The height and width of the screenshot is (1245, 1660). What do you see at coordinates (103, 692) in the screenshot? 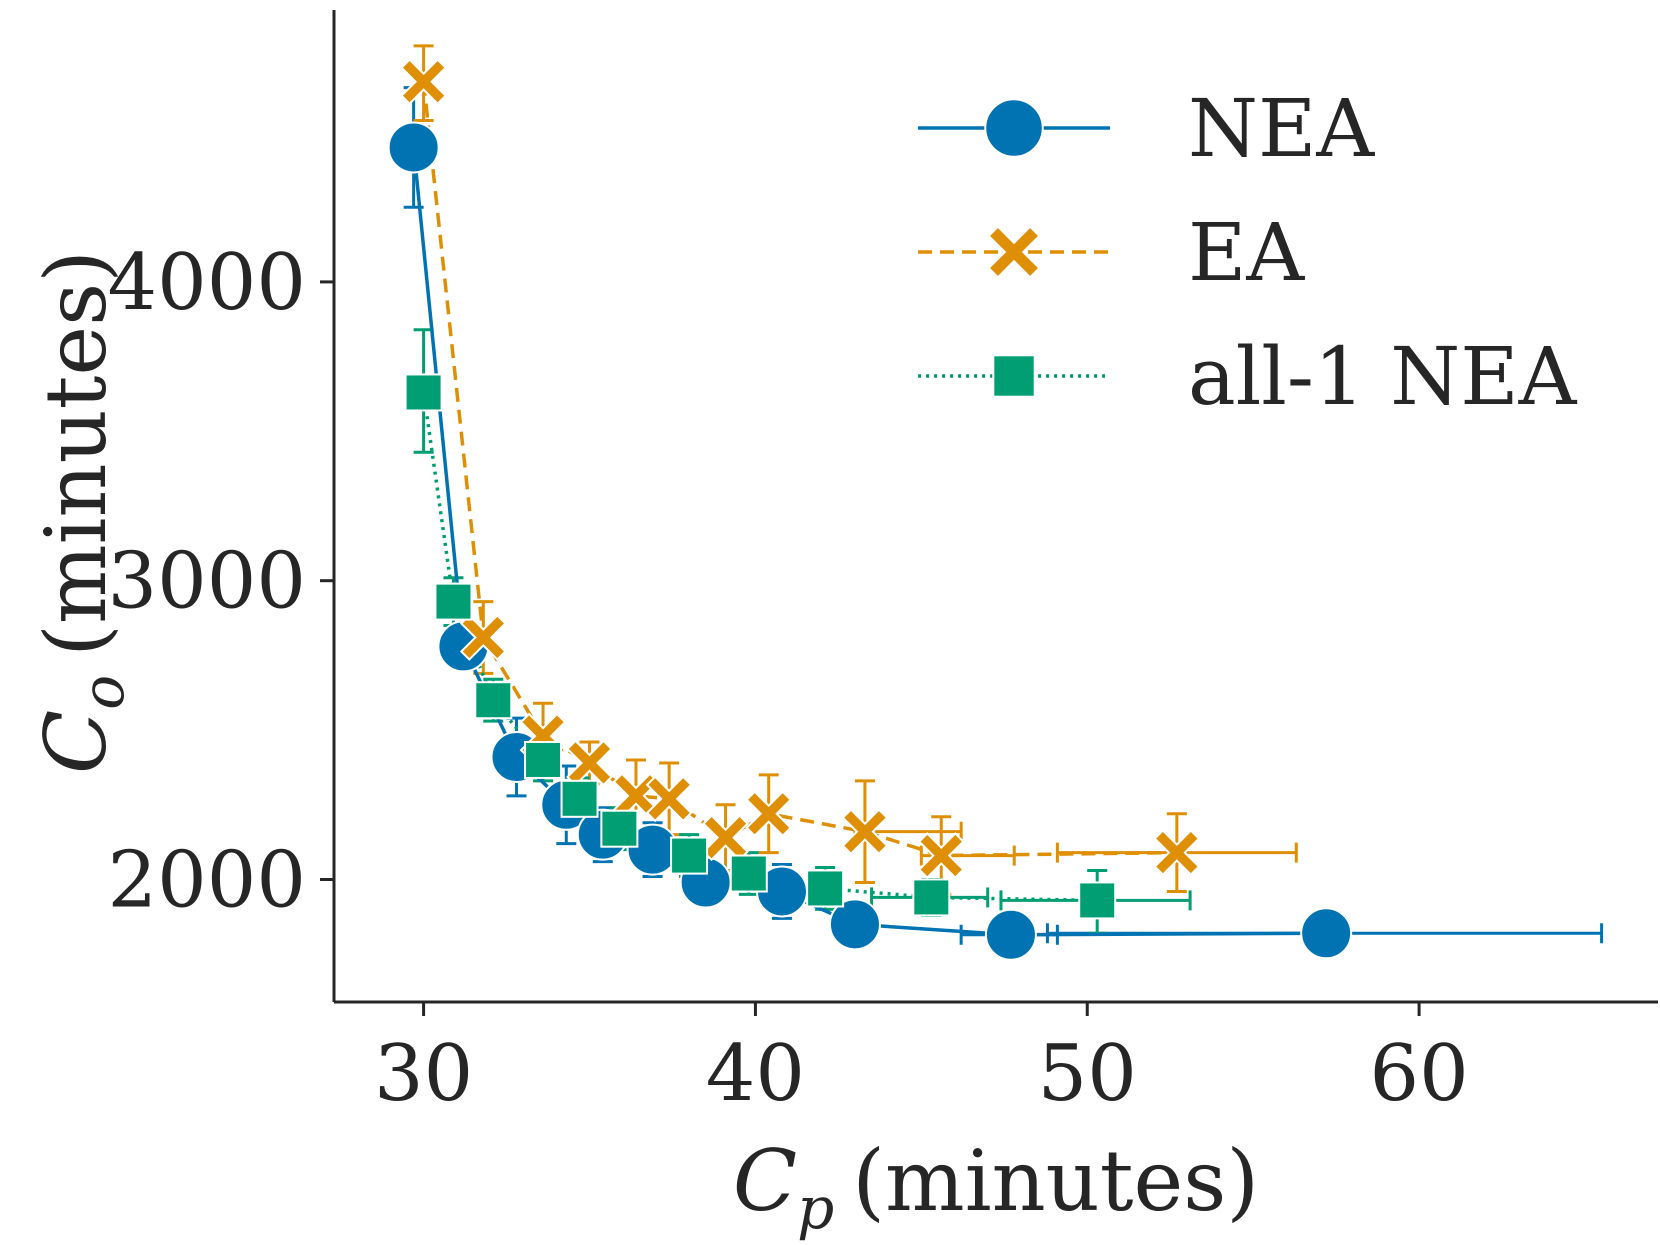
I see `y-axis-label-sub: o` at bounding box center [103, 692].